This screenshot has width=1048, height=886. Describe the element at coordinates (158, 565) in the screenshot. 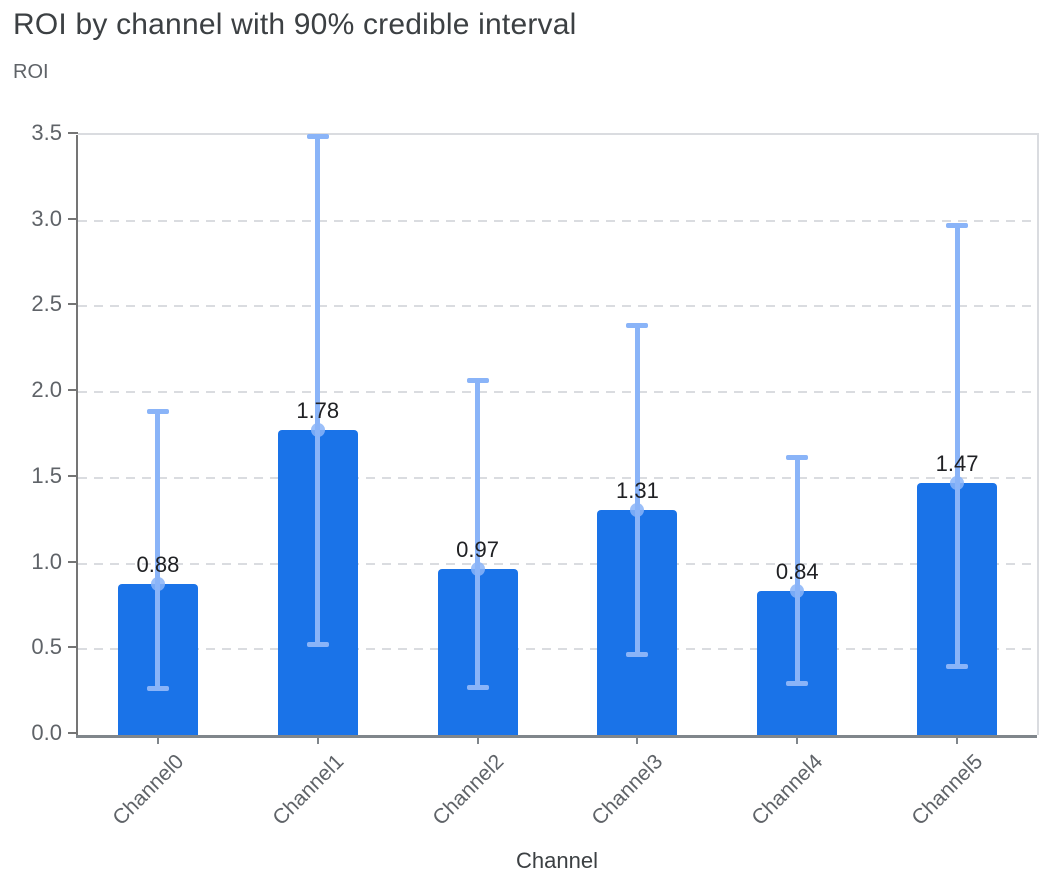

I see `bar-value-label: 0.88` at that location.